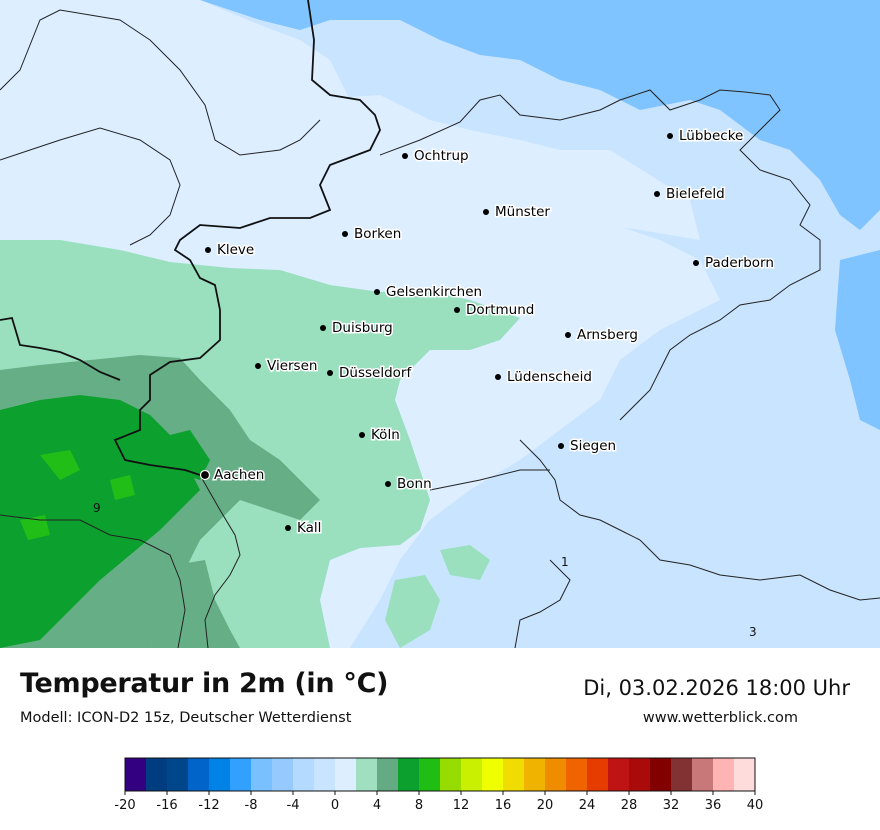 Image resolution: width=880 pixels, height=830 pixels. Describe the element at coordinates (292, 366) in the screenshot. I see `city-label: Viersen` at that location.